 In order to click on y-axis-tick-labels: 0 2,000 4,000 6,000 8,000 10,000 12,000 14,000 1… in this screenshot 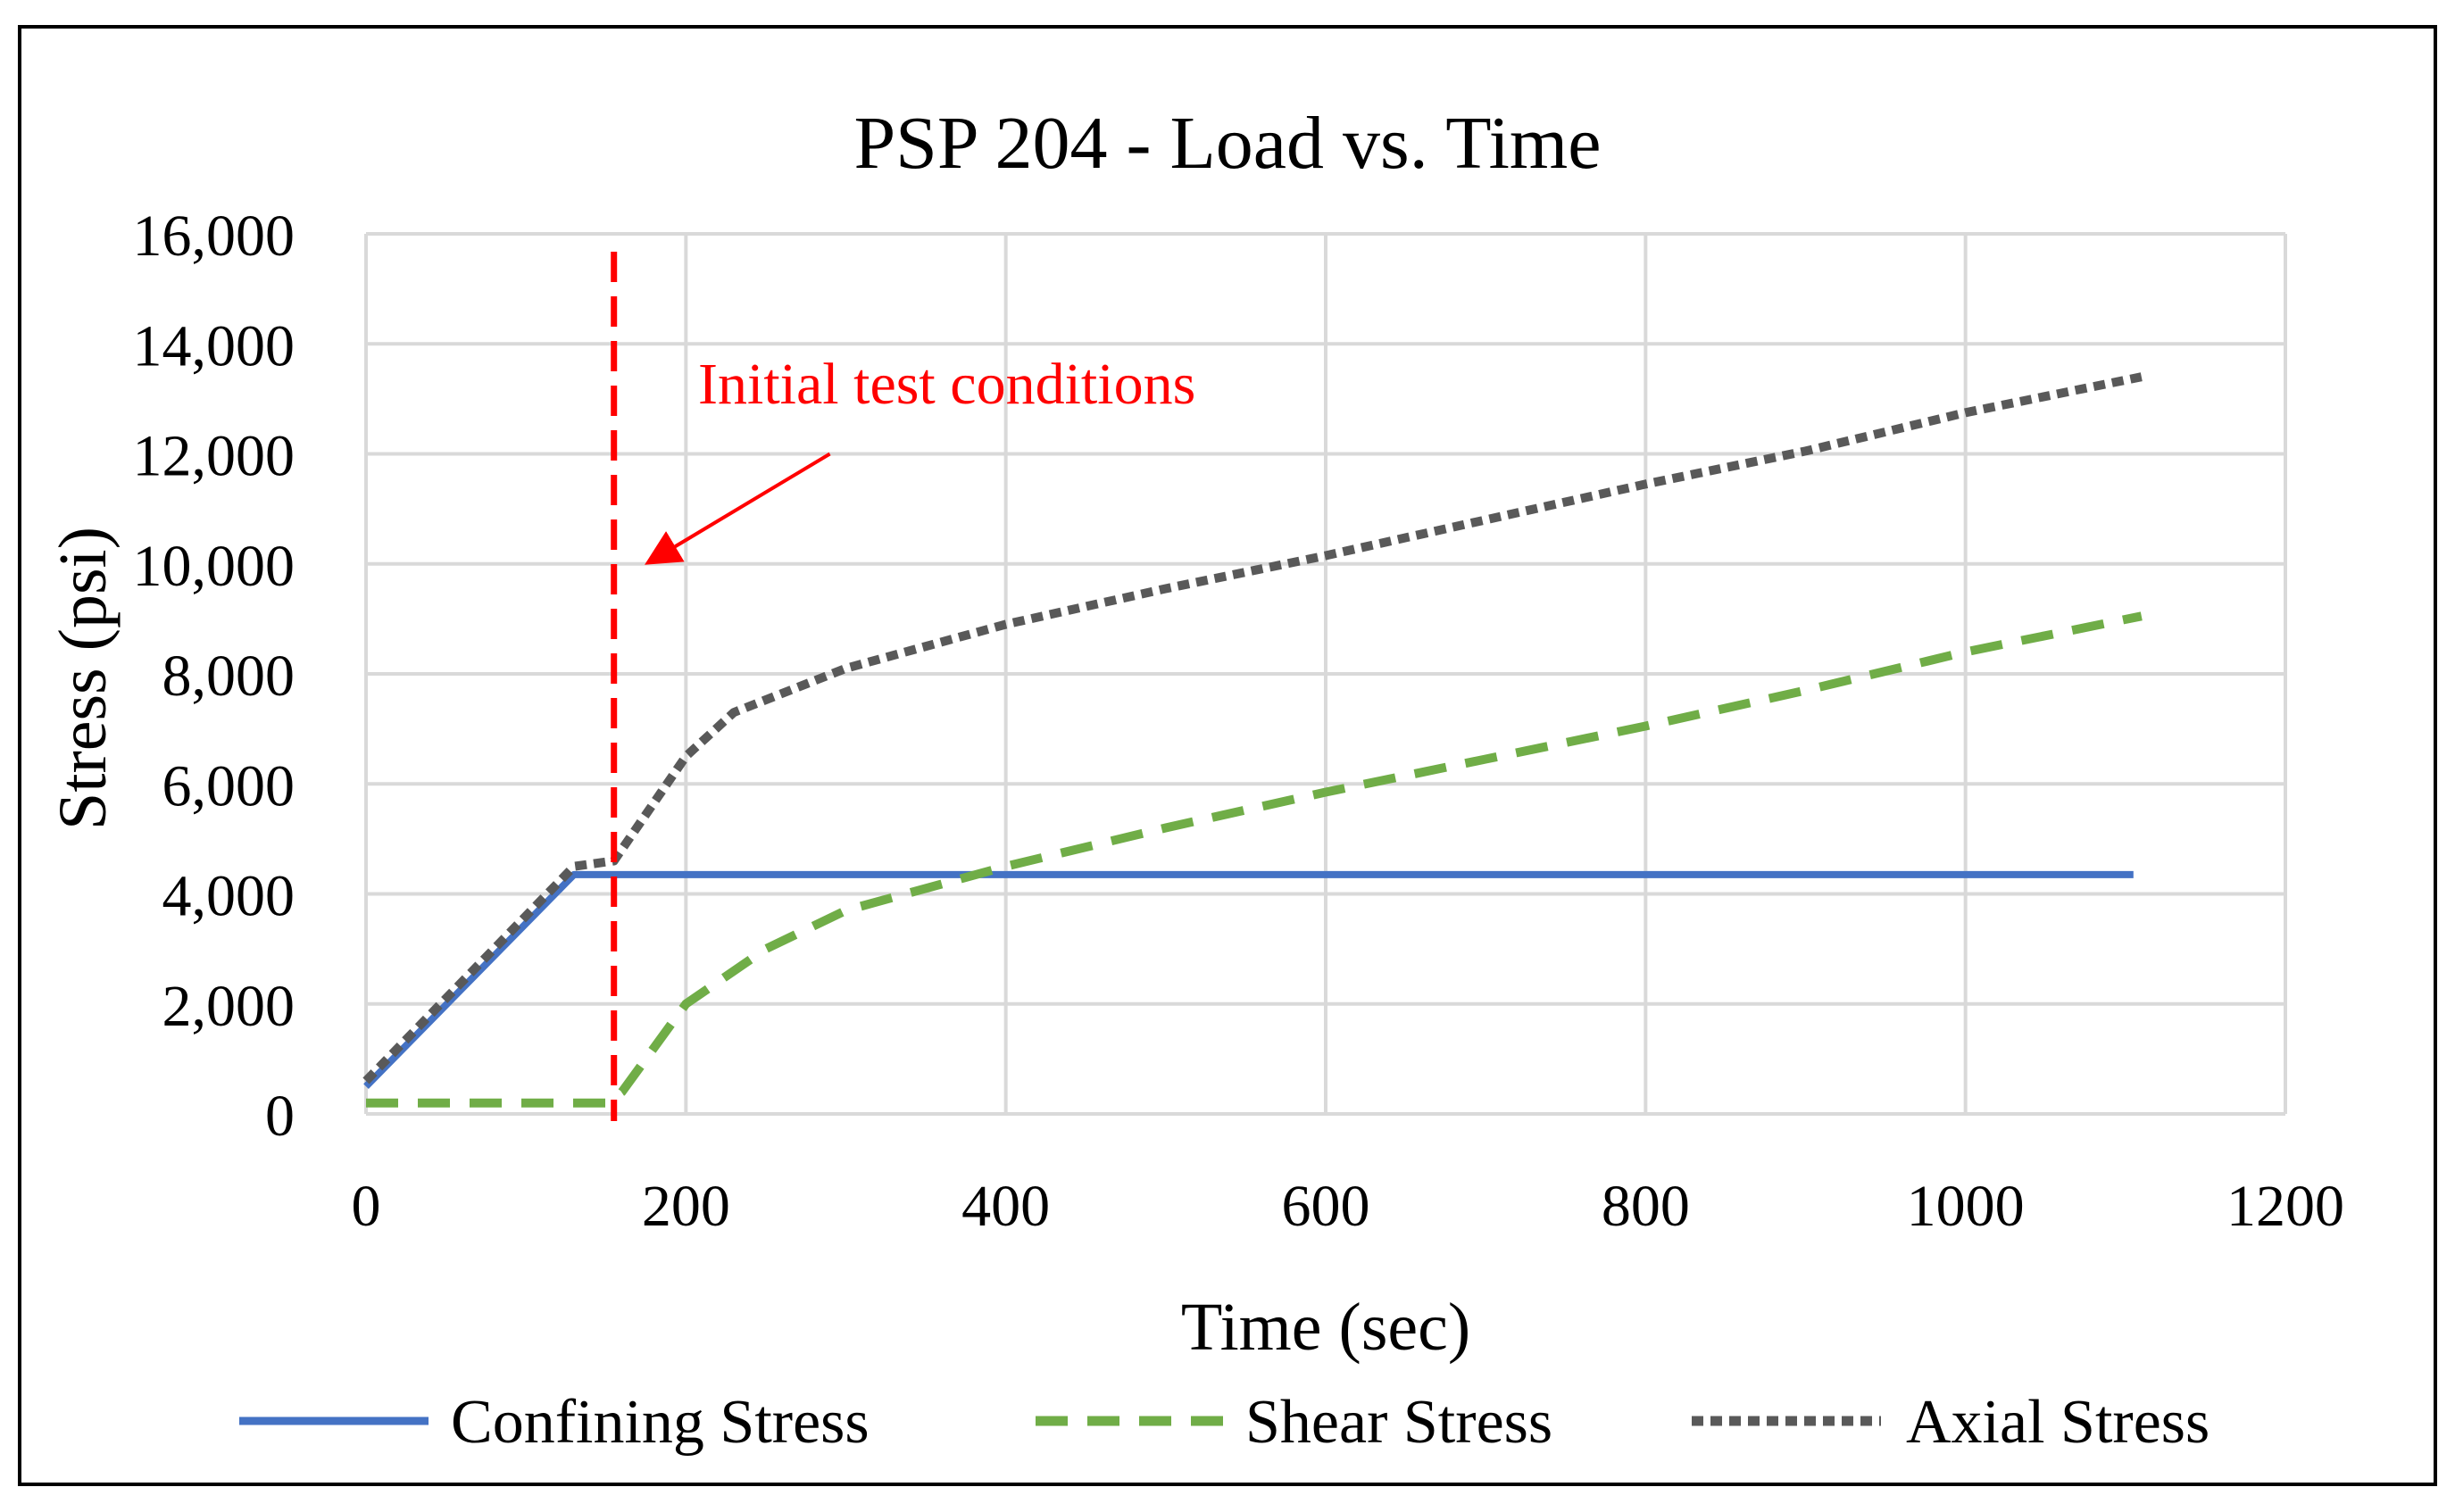, I will do `click(214, 677)`.